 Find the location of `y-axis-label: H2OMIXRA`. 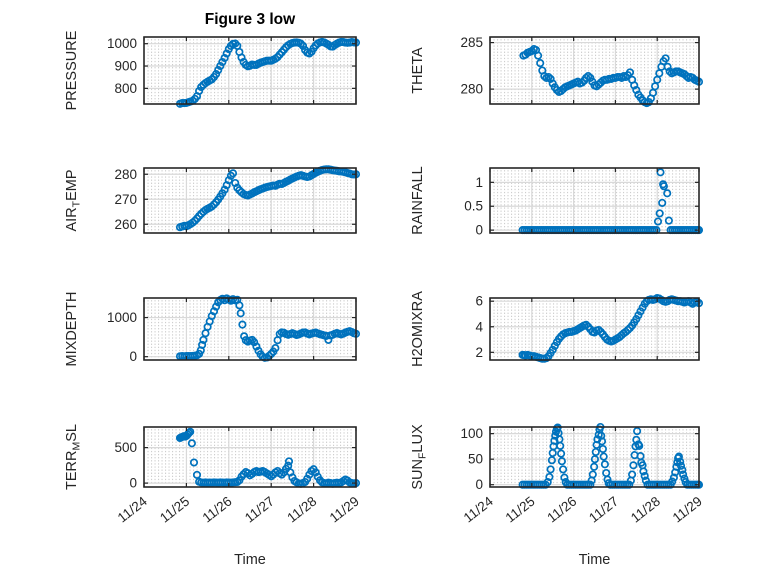

y-axis-label: H2OMIXRA is located at coordinates (418, 329).